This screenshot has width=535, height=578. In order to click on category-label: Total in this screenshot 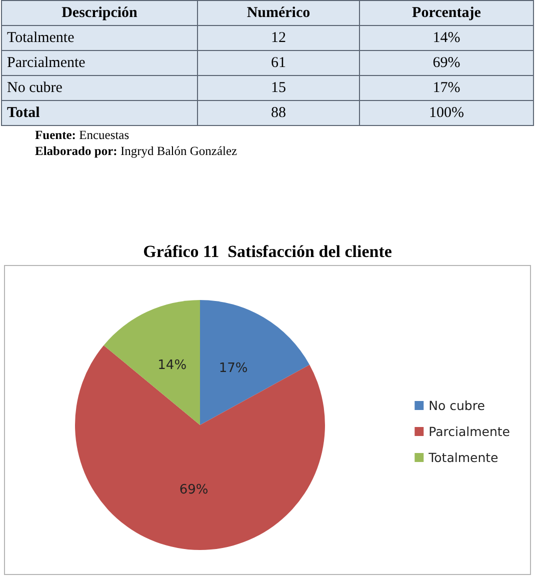, I will do `click(100, 113)`.